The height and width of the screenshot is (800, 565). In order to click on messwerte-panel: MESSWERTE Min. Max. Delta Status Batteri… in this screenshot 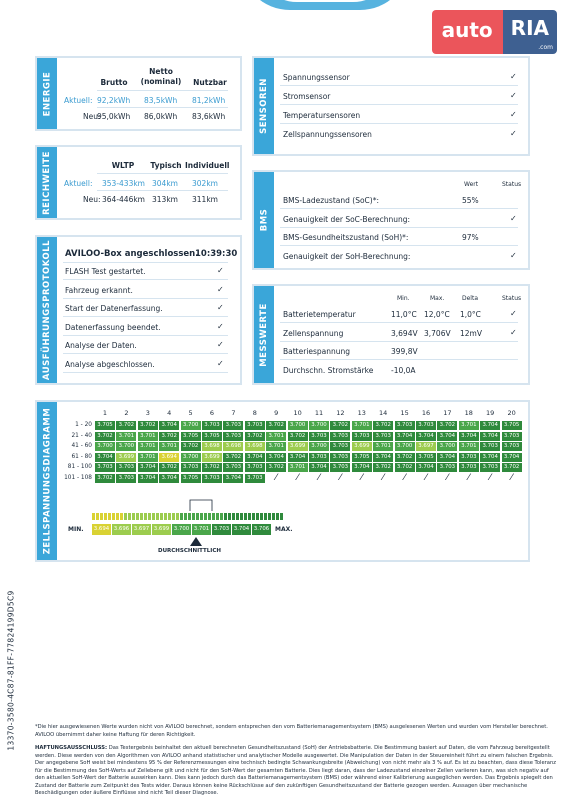, I will do `click(391, 334)`.